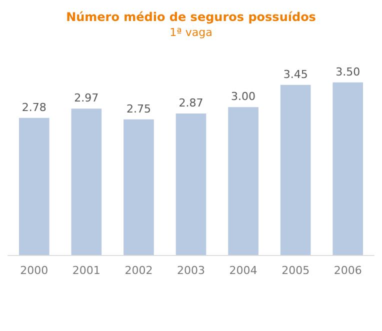 This screenshot has width=382, height=331. Describe the element at coordinates (191, 103) in the screenshot. I see `data-label: 2.87` at that location.